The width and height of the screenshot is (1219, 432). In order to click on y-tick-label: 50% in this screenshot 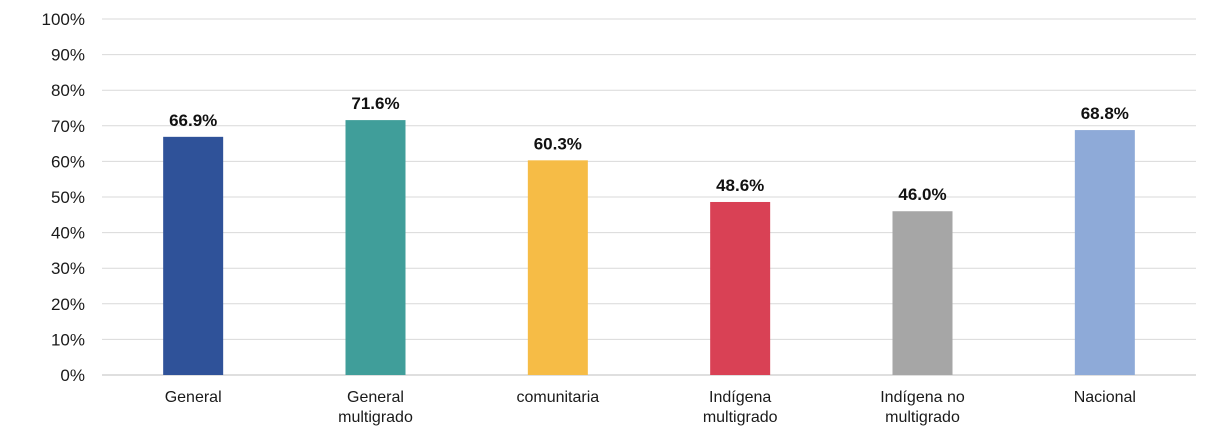, I will do `click(68, 197)`.